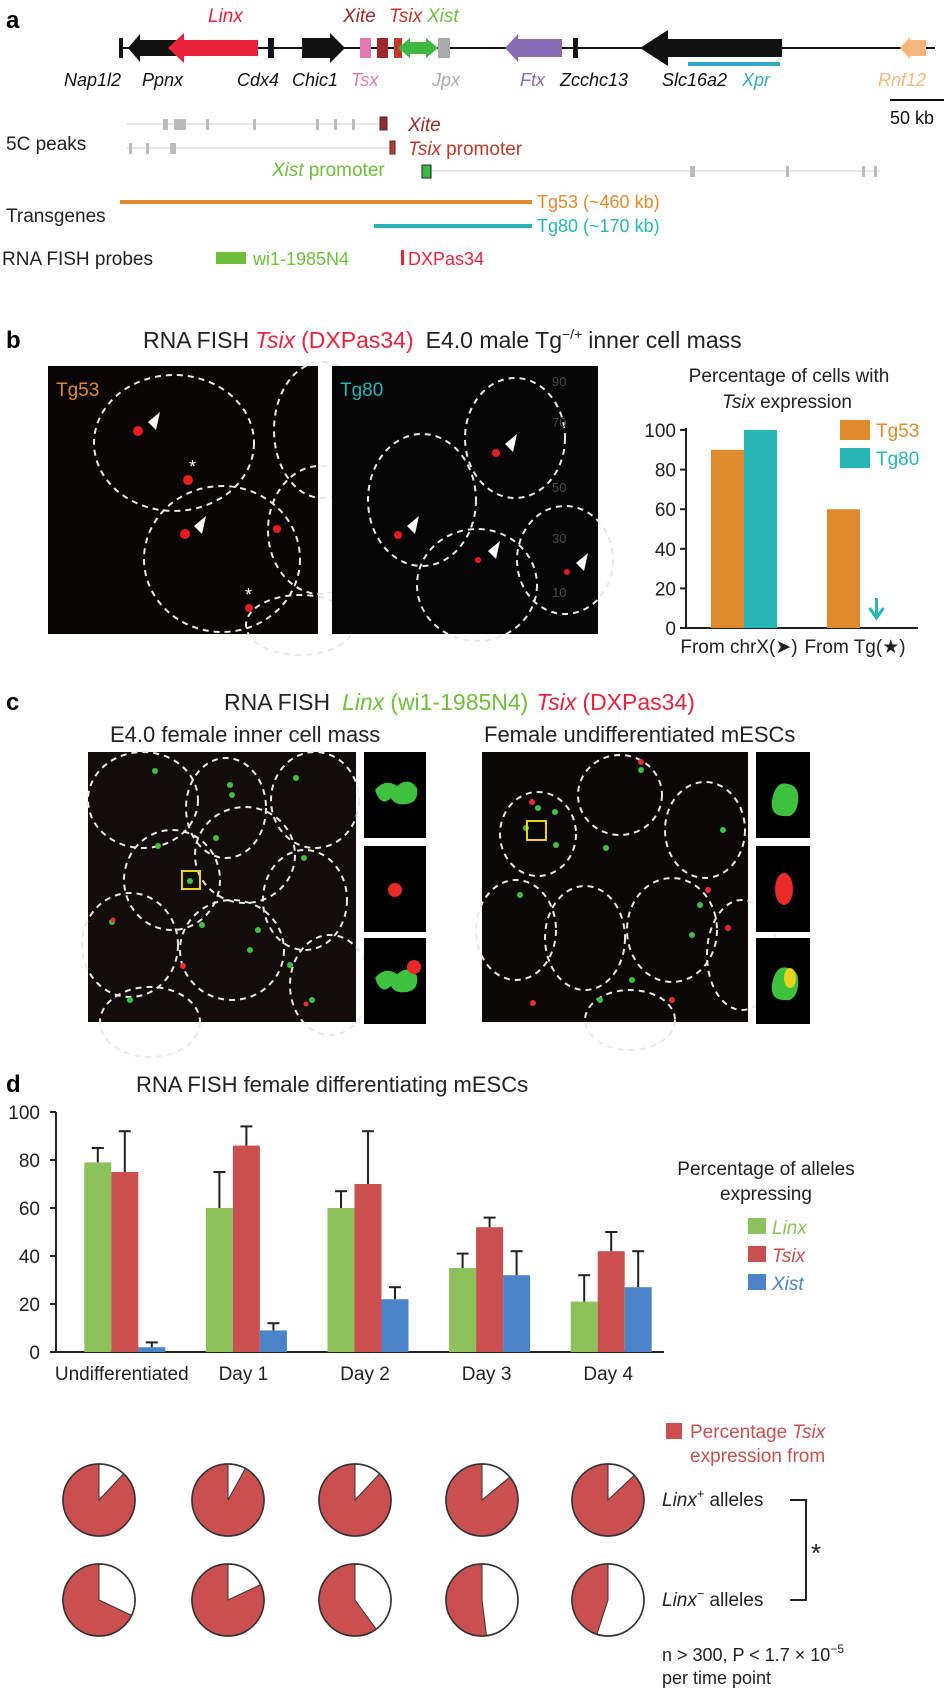  What do you see at coordinates (650, 171) in the screenshot?
I see `peaks-track-xist` at bounding box center [650, 171].